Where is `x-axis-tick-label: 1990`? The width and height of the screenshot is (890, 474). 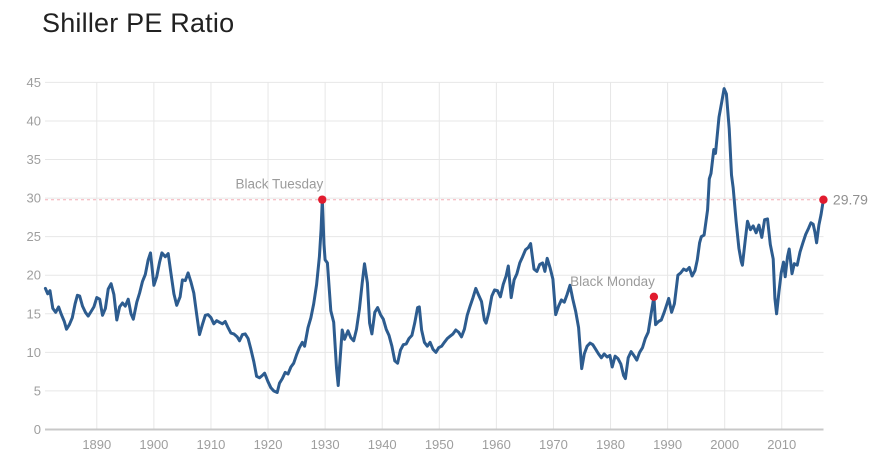 x-axis-tick-label: 1990 is located at coordinates (667, 444).